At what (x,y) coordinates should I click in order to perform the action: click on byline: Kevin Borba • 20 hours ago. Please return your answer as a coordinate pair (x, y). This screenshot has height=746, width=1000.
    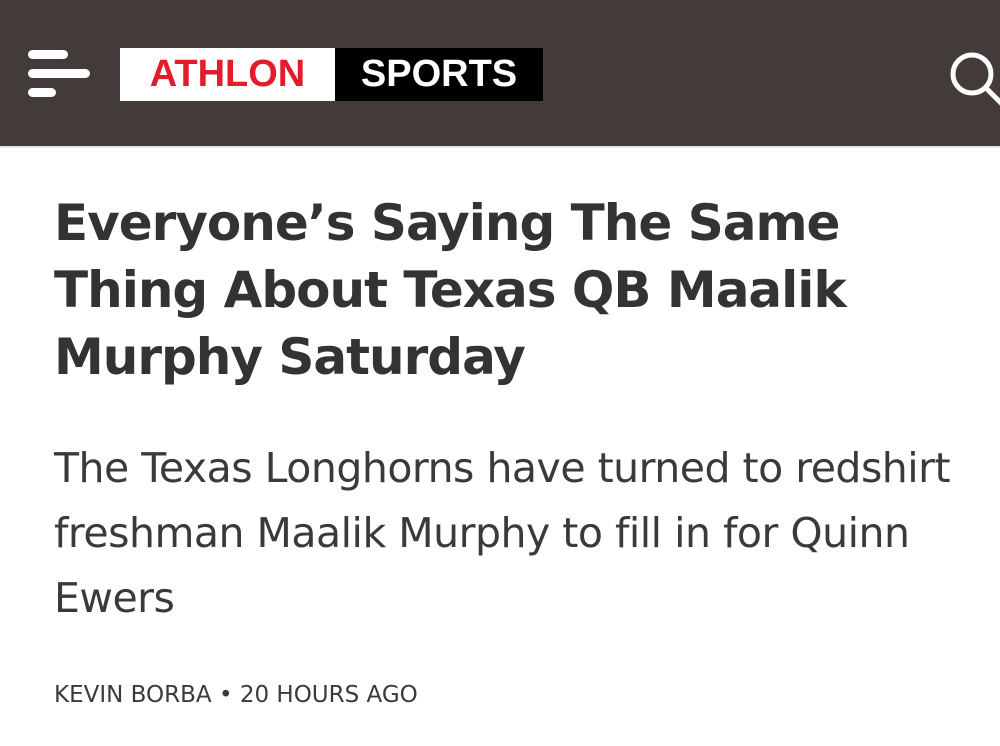
    Looking at the image, I should click on (236, 695).